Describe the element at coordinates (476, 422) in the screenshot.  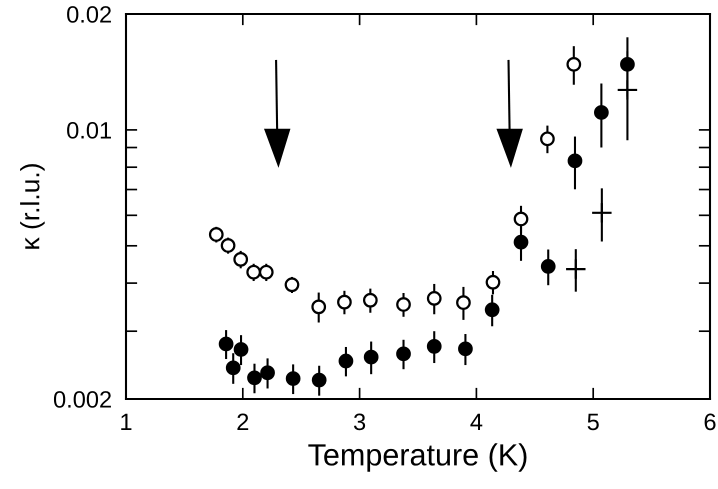
I see `x-tick-label: 4` at that location.